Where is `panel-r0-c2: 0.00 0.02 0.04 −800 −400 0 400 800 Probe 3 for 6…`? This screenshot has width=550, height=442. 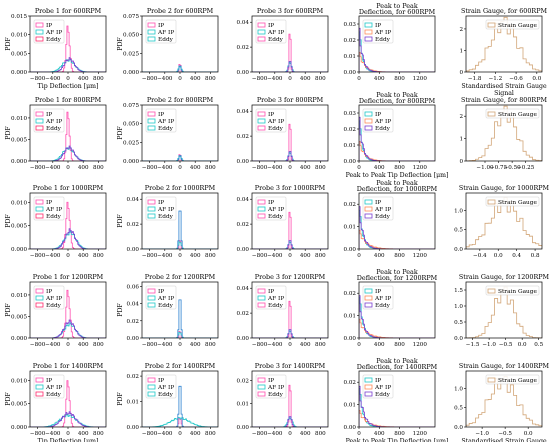 panel-r0-c2: 0.00 0.02 0.04 −800 −400 0 400 800 Probe 3 for 6… is located at coordinates (283, 44).